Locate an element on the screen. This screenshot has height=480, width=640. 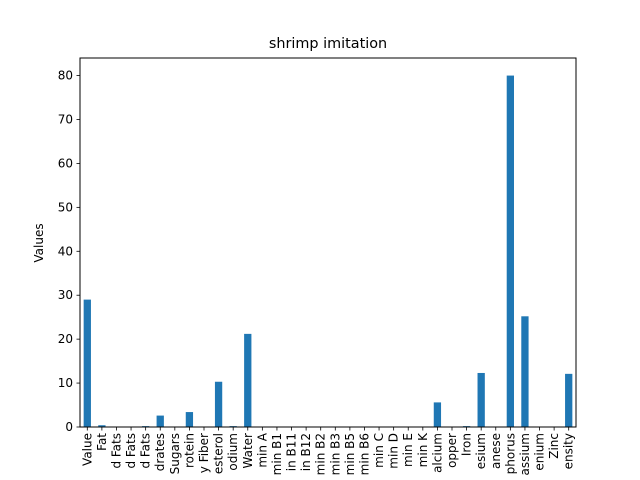
y-tick-label: 40 is located at coordinates (65, 251).